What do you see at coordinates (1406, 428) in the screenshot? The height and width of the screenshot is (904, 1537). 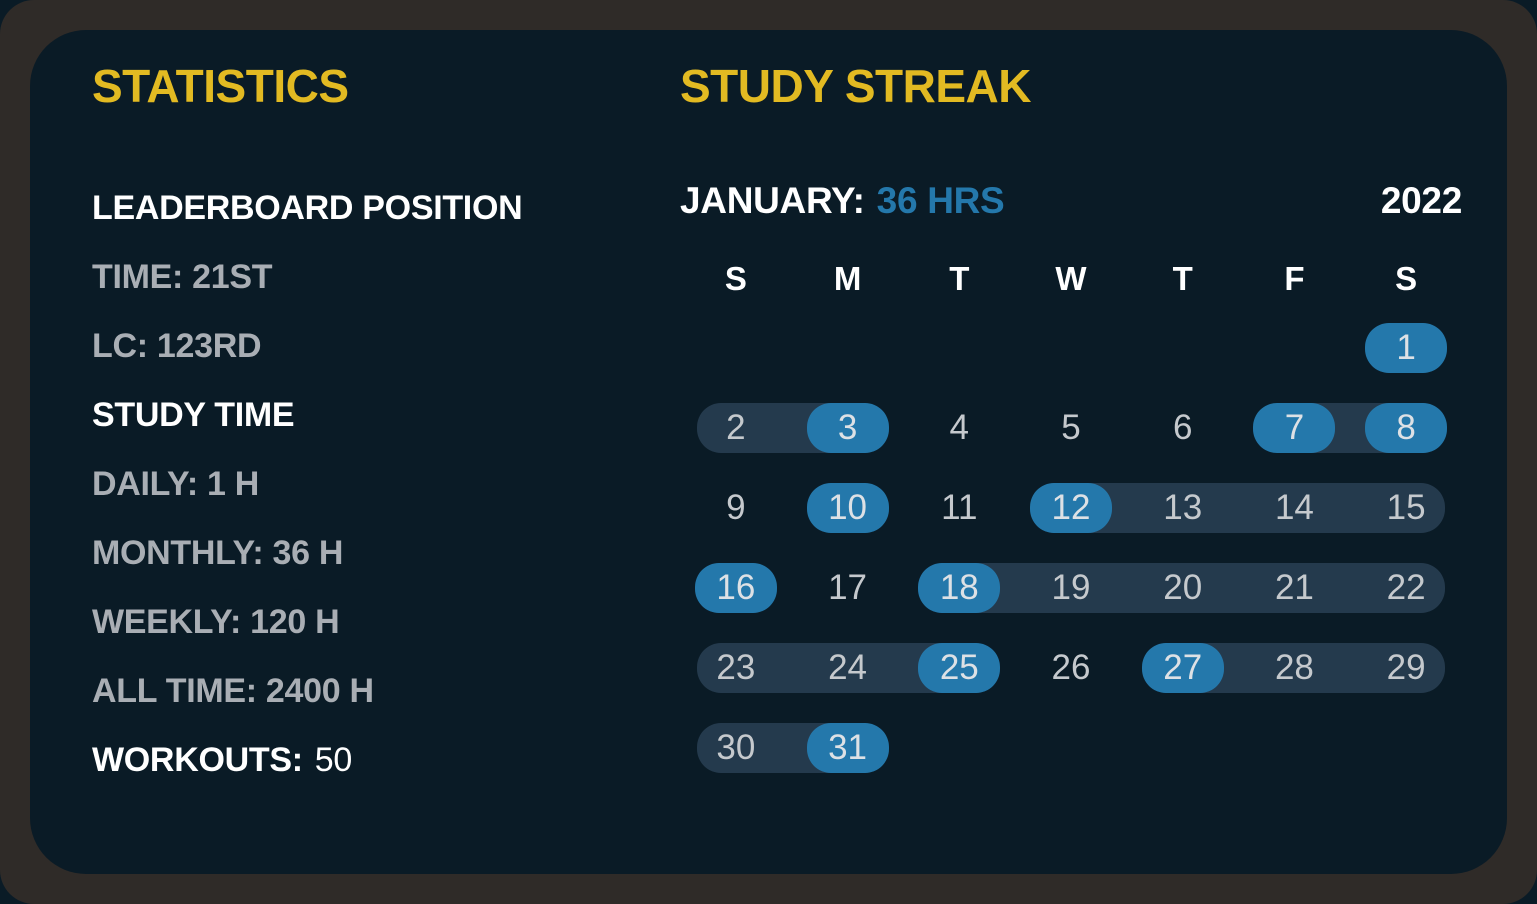 I see `calendar-day-studied: 8` at bounding box center [1406, 428].